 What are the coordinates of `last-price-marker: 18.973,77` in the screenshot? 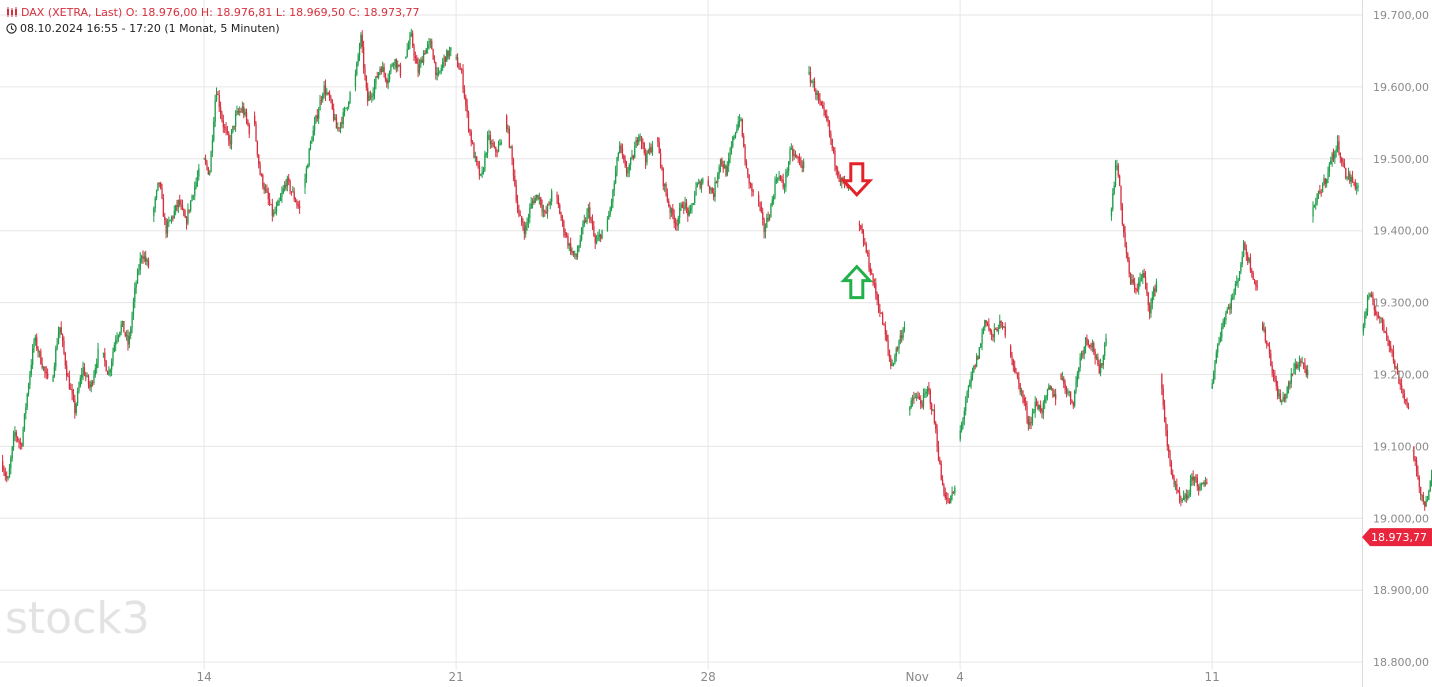 It's located at (1397, 537).